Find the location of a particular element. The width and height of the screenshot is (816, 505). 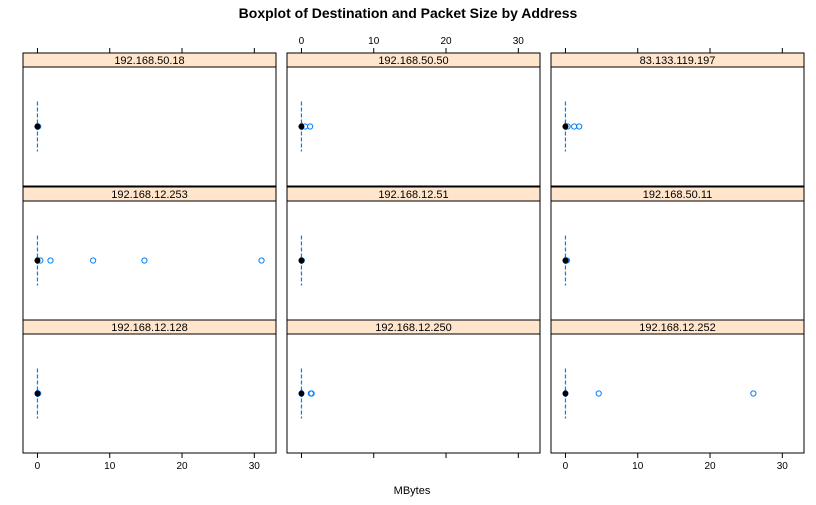

panel-strip-label: 192.168.12.128 is located at coordinates (149, 328).